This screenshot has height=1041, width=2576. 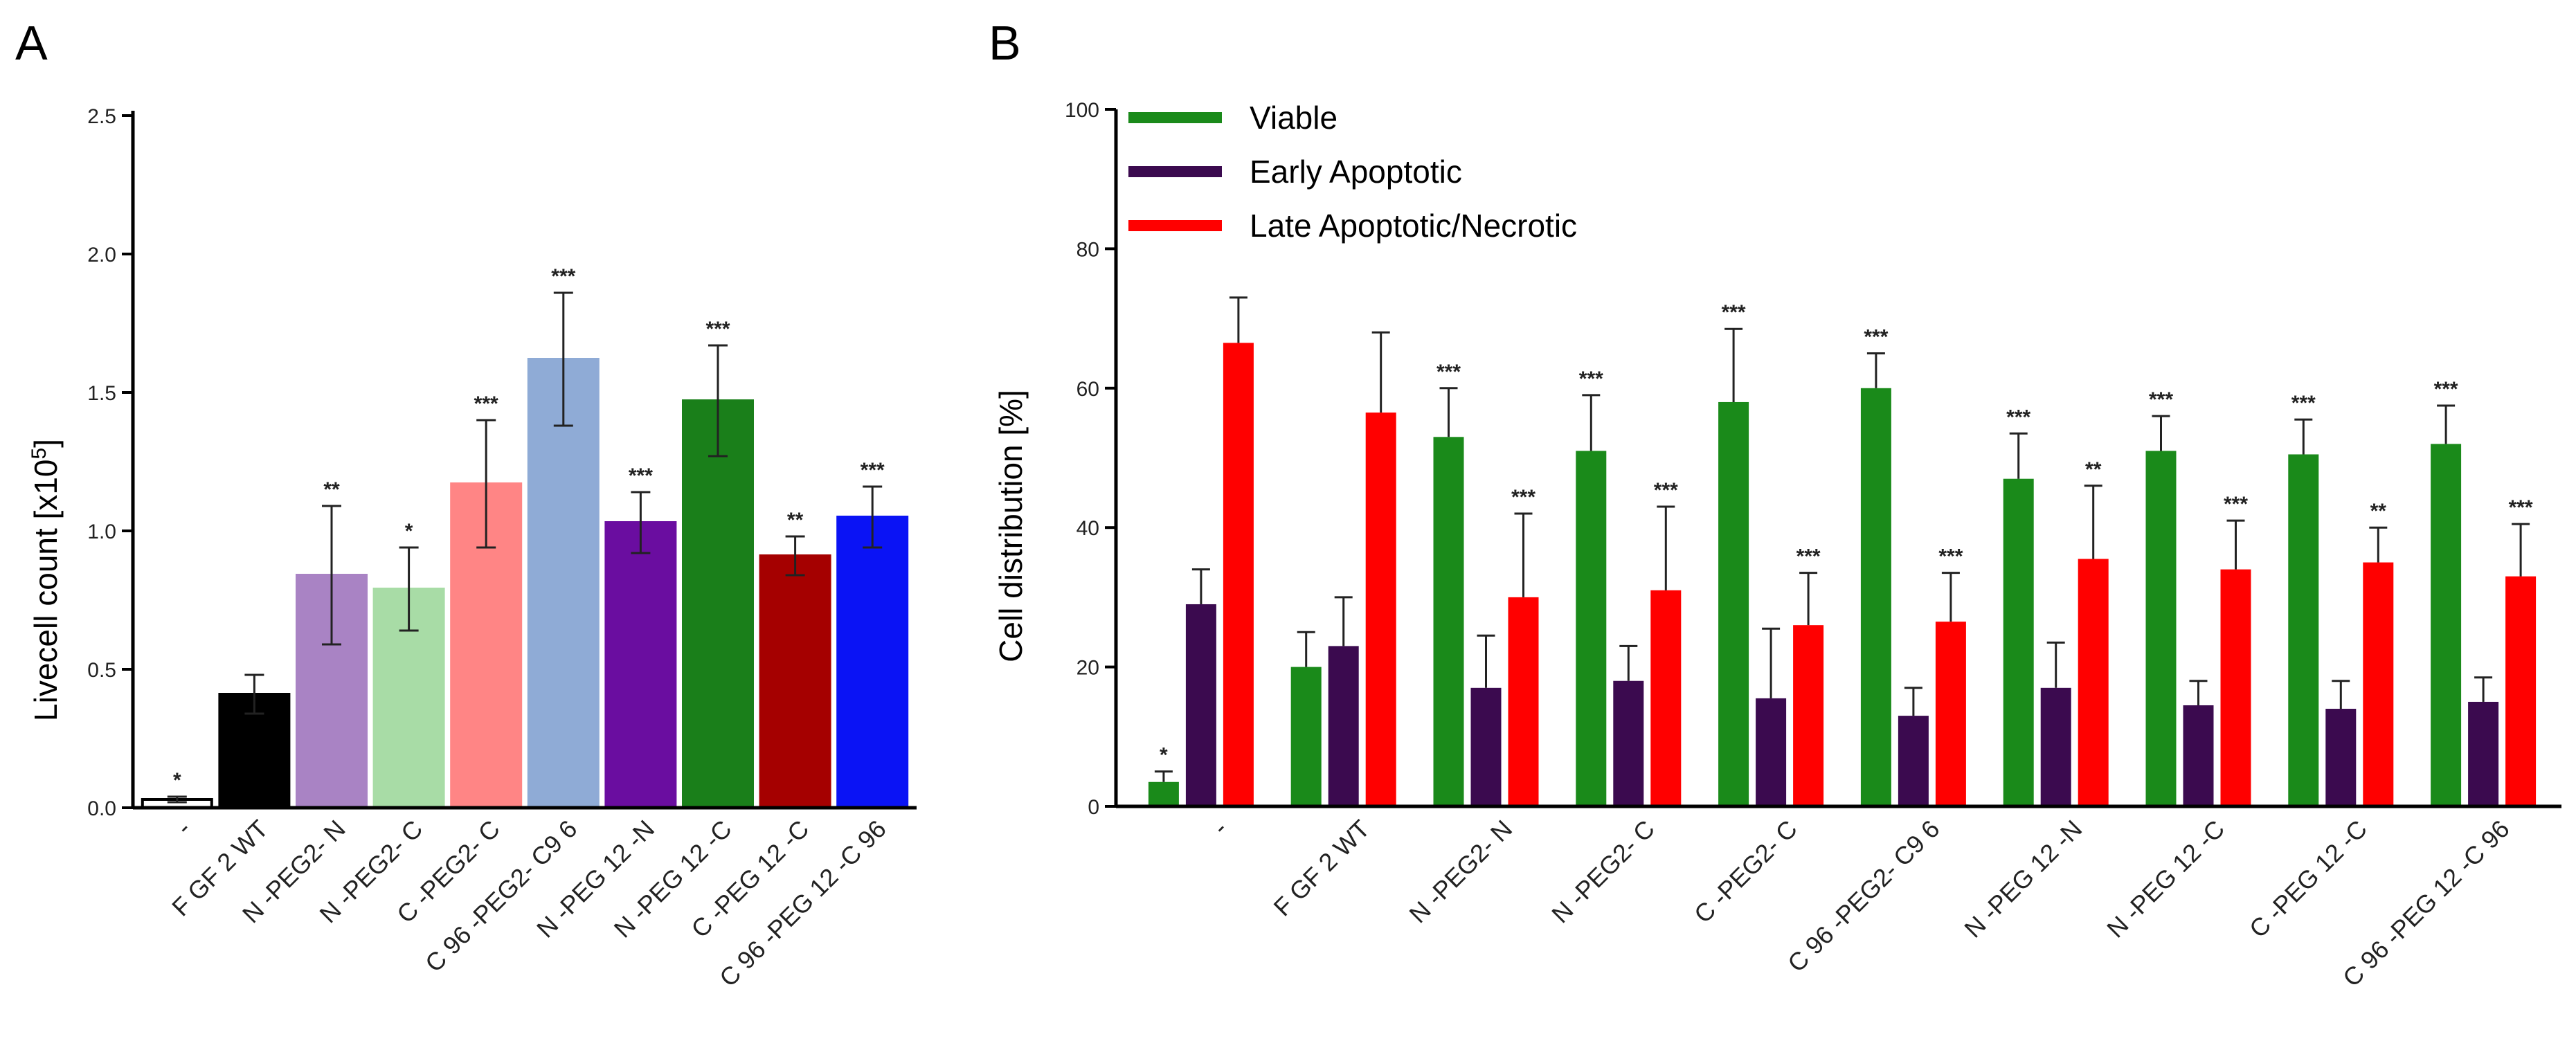 What do you see at coordinates (2308, 879) in the screenshot?
I see `panel-b-x-tick-label: C -PEG 12 -C` at bounding box center [2308, 879].